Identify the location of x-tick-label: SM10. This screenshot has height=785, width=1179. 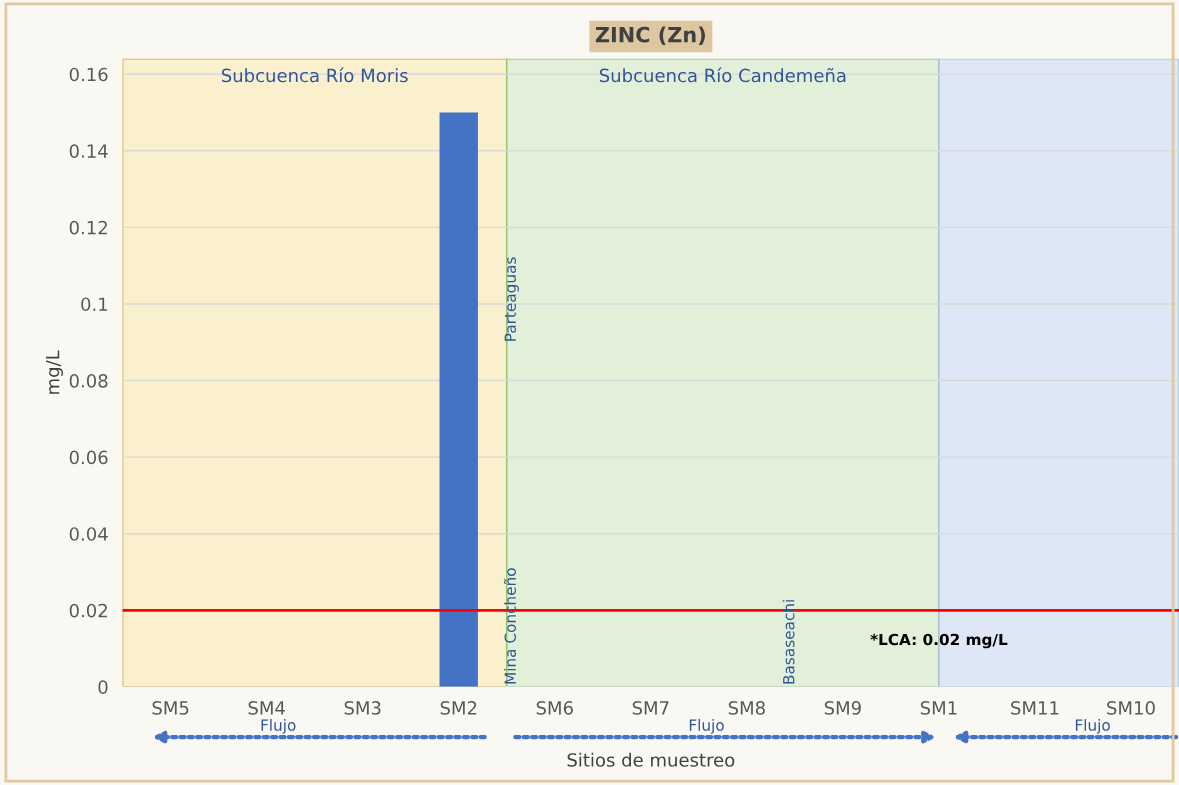
(1131, 708).